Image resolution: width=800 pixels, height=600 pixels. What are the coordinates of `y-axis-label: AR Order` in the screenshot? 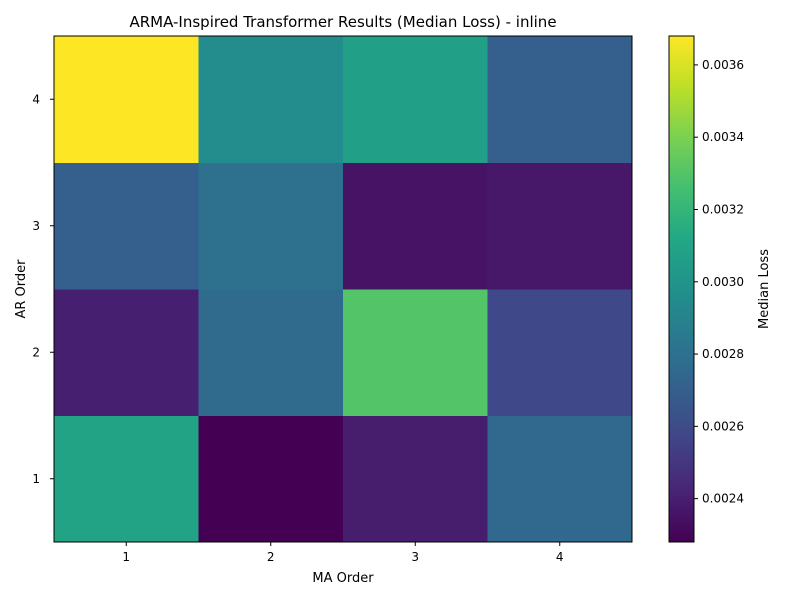 It's located at (21, 289).